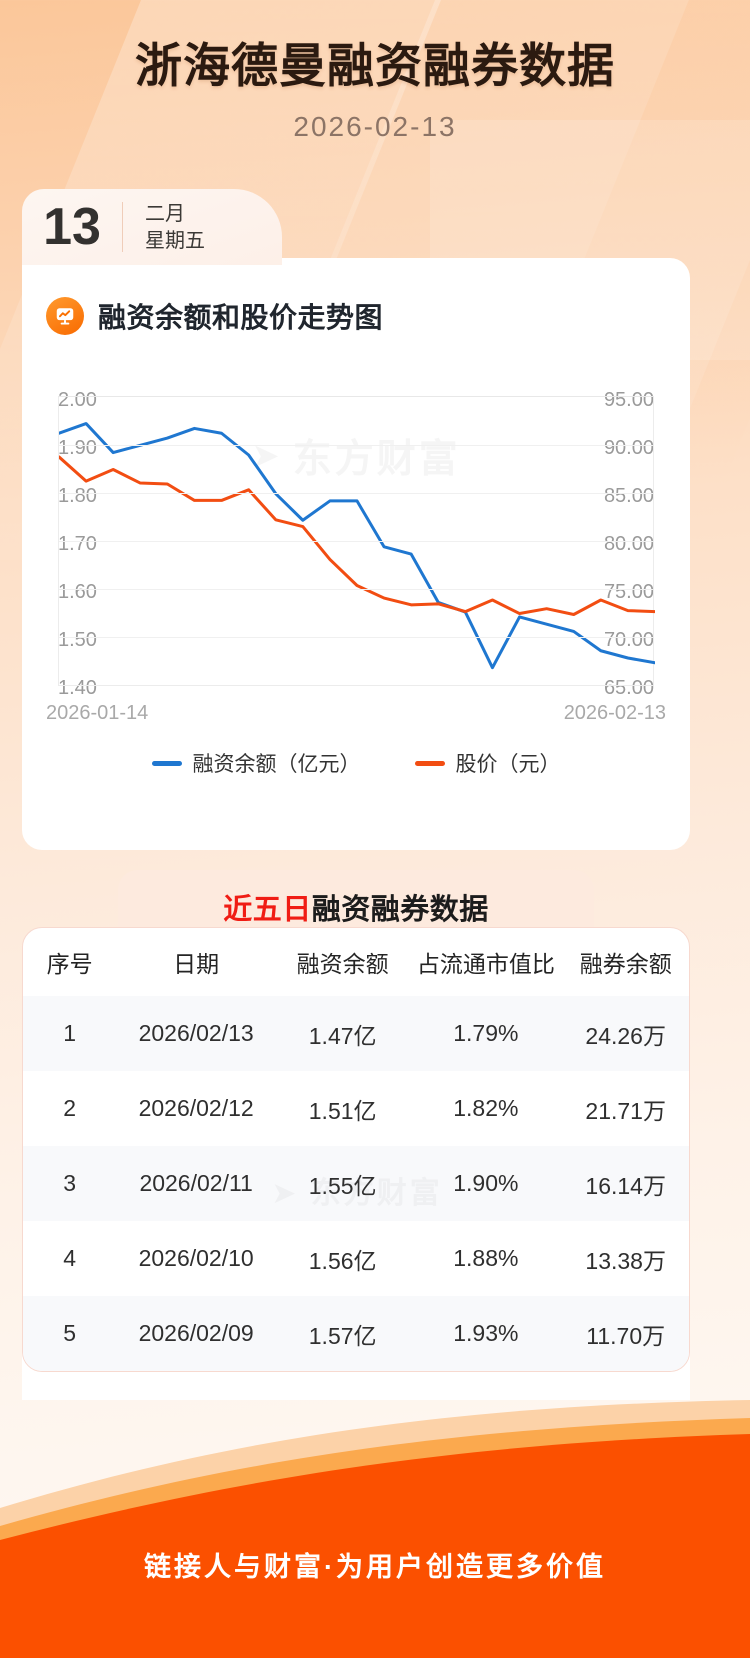 The width and height of the screenshot is (750, 1658). I want to click on legend-swatch-orange-icon, so click(429, 763).